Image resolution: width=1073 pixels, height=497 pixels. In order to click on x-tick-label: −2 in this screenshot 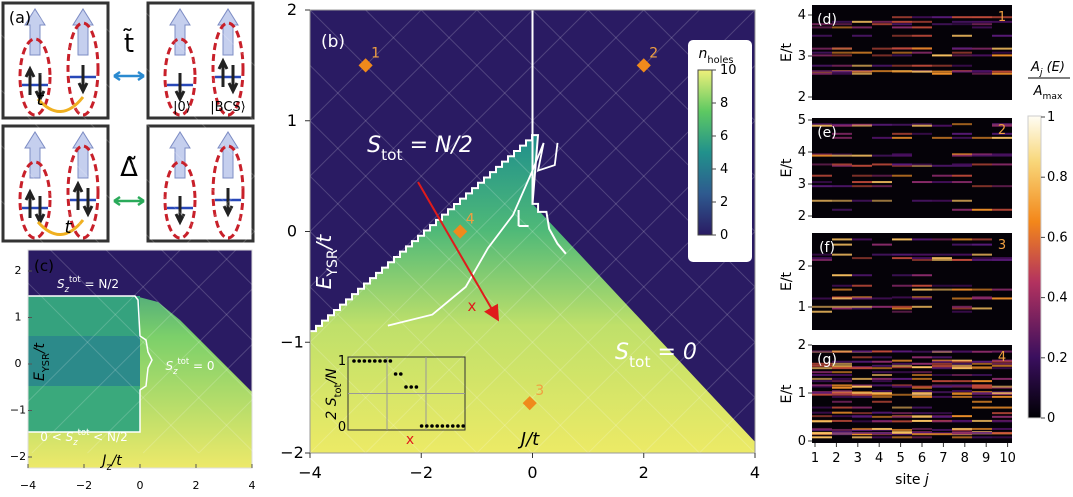, I will do `click(421, 472)`.